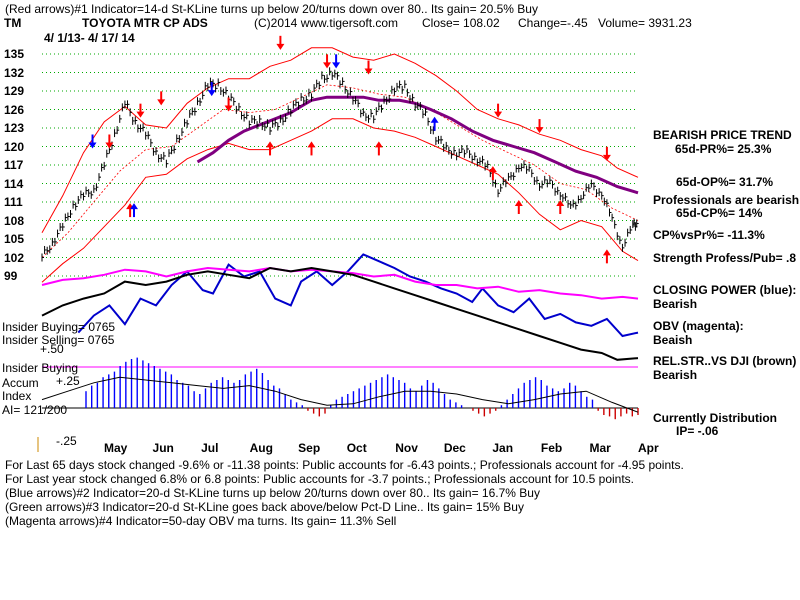 The width and height of the screenshot is (800, 600). What do you see at coordinates (14, 91) in the screenshot?
I see `y-tick-label: 129` at bounding box center [14, 91].